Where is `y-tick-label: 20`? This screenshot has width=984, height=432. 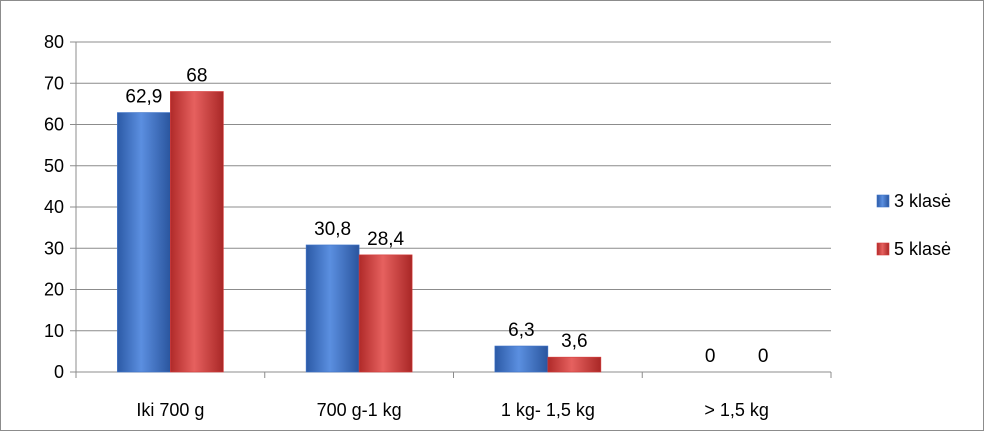 y-tick-label: 20 is located at coordinates (54, 290).